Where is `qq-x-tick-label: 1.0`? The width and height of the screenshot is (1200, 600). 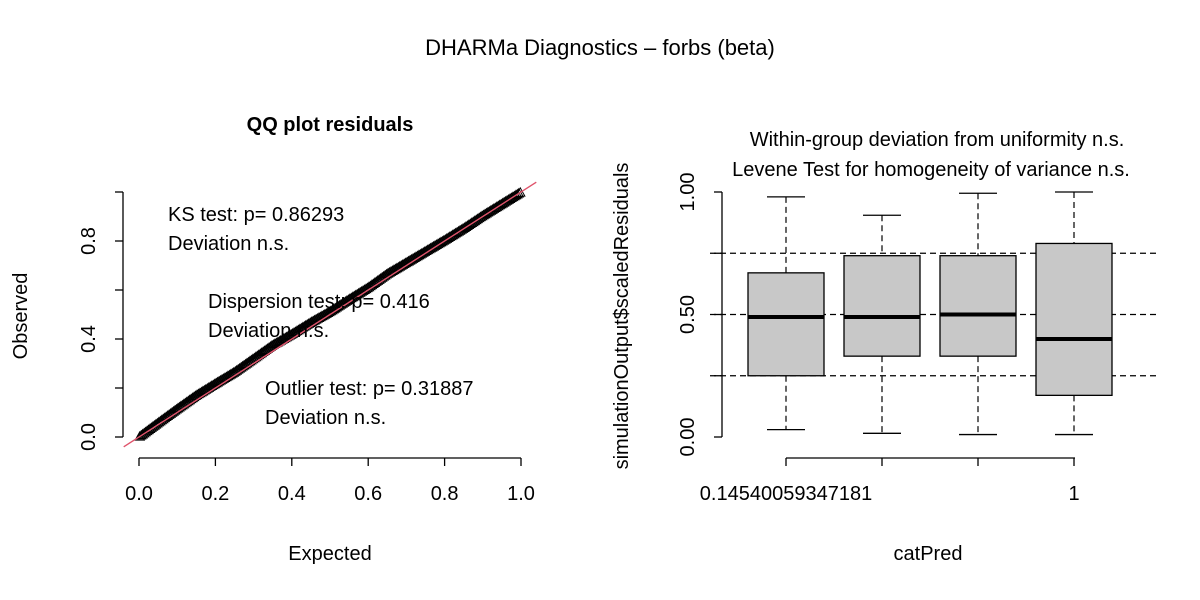 qq-x-tick-label: 1.0 is located at coordinates (521, 494).